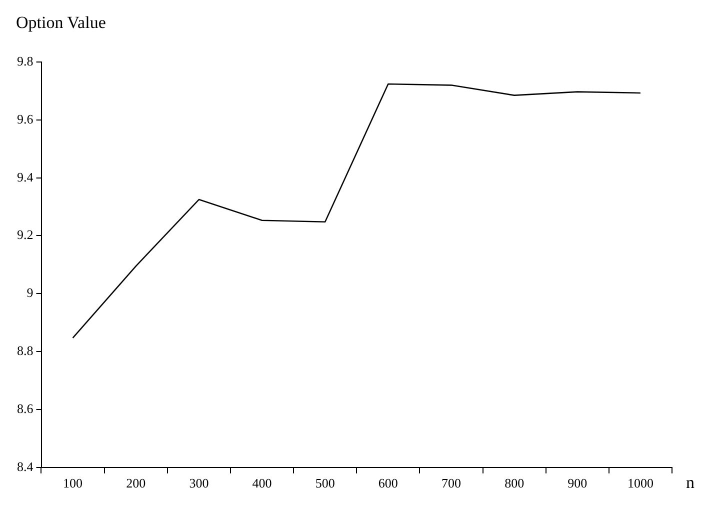  I want to click on y-tick-label: 9.8, so click(25, 60).